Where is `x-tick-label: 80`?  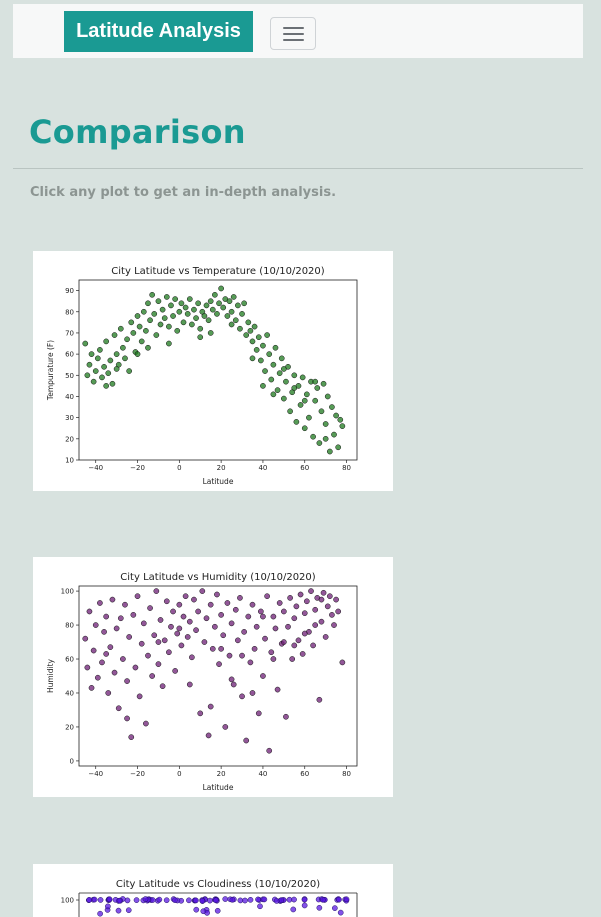 x-tick-label: 80 is located at coordinates (346, 468).